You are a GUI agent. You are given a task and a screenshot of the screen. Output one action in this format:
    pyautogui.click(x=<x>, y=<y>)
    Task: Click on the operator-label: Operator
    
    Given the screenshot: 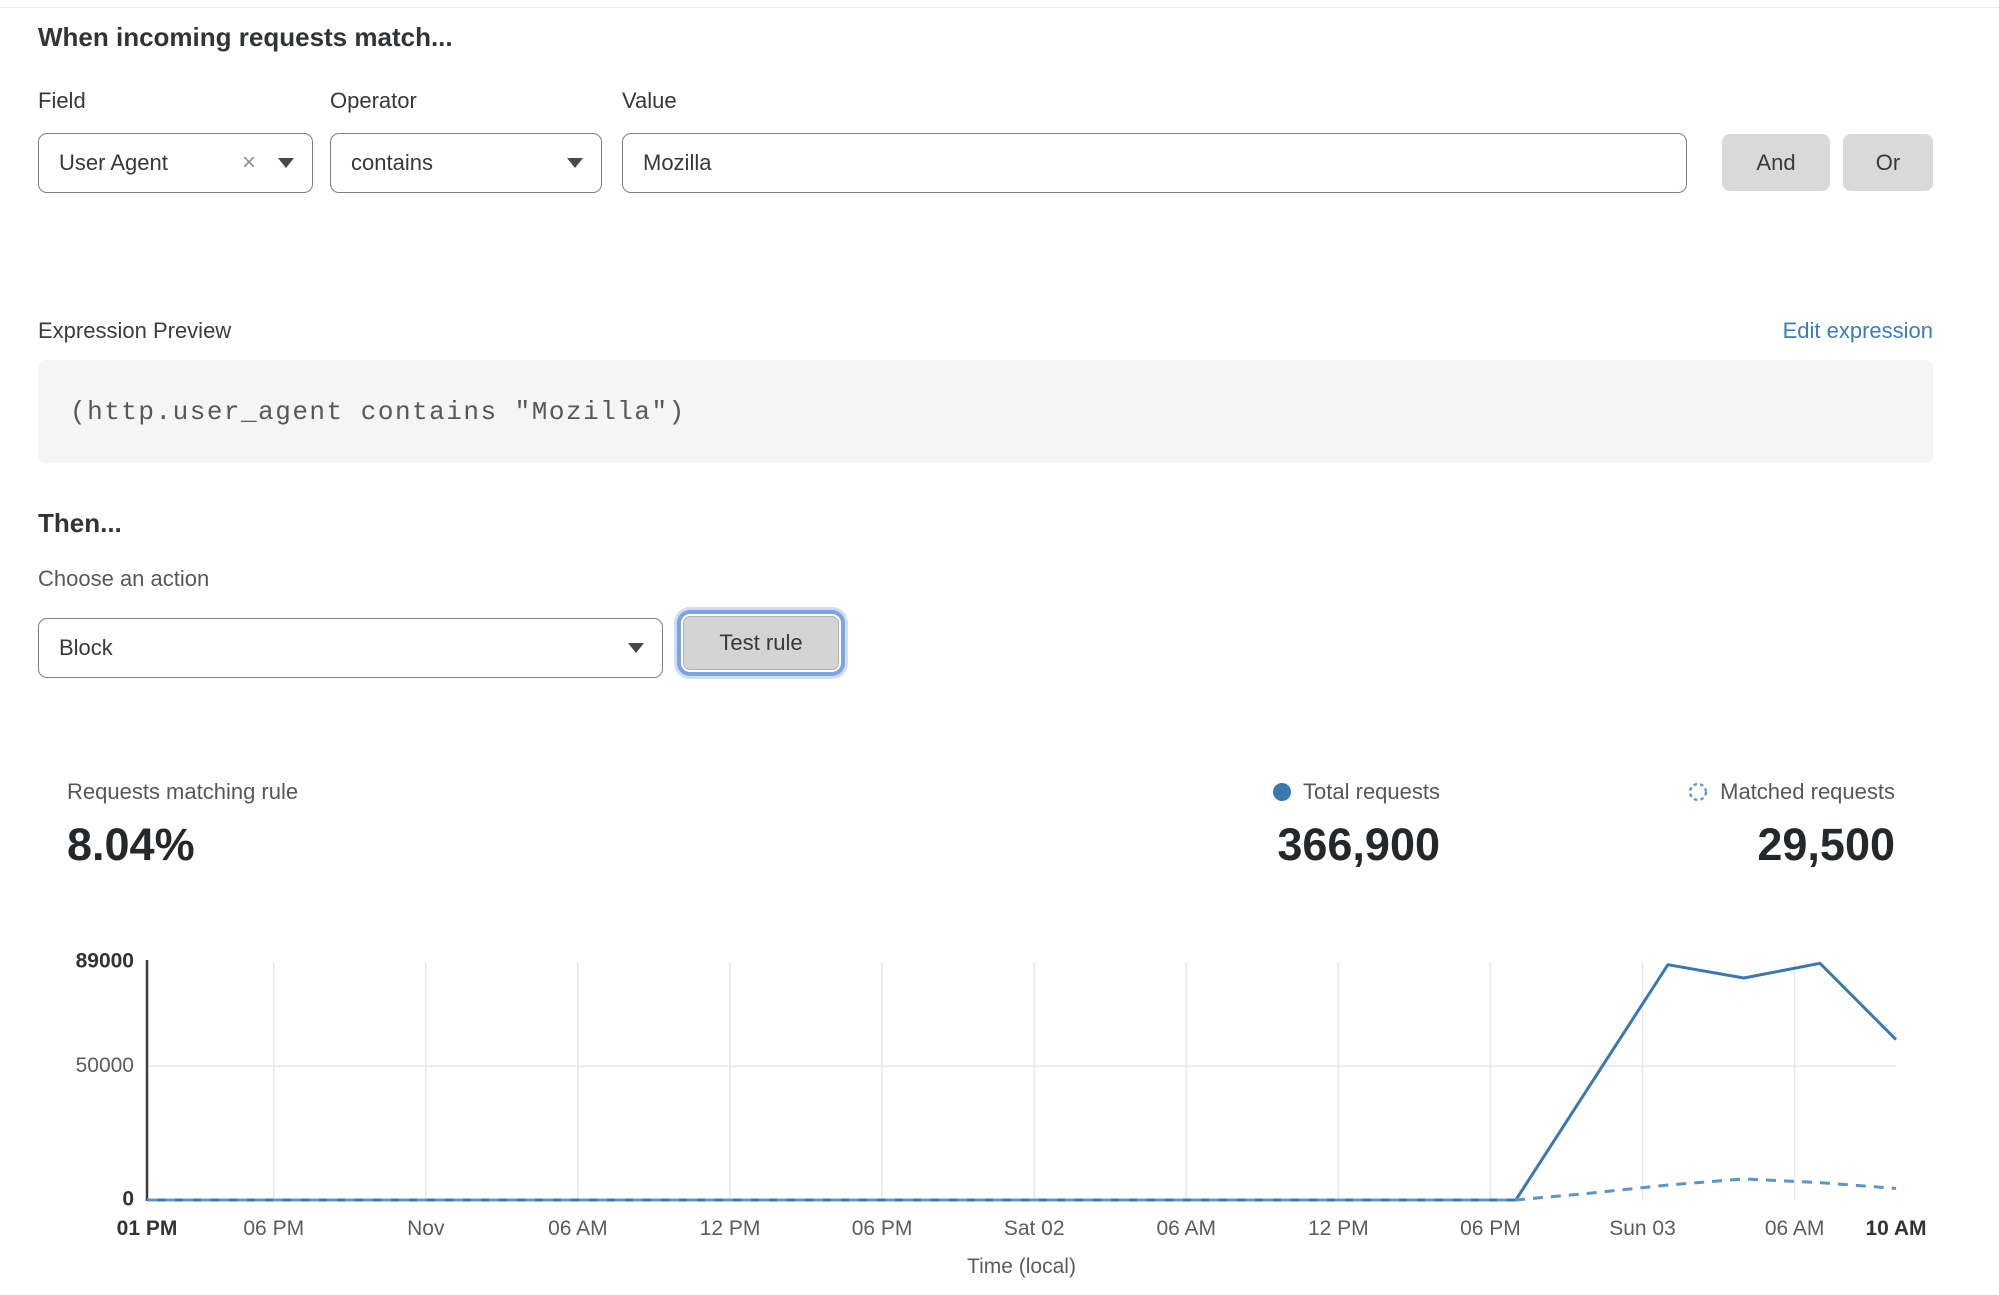 What is the action you would take?
    pyautogui.click(x=373, y=100)
    